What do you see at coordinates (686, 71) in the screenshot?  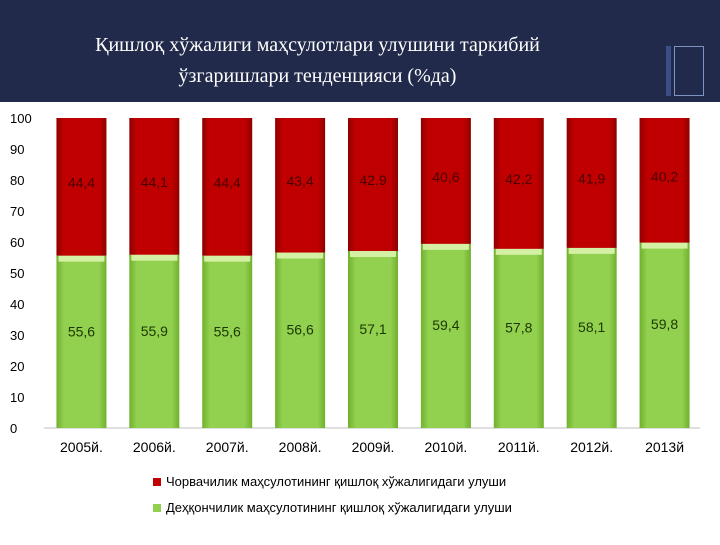 I see `slide-decoration-icon` at bounding box center [686, 71].